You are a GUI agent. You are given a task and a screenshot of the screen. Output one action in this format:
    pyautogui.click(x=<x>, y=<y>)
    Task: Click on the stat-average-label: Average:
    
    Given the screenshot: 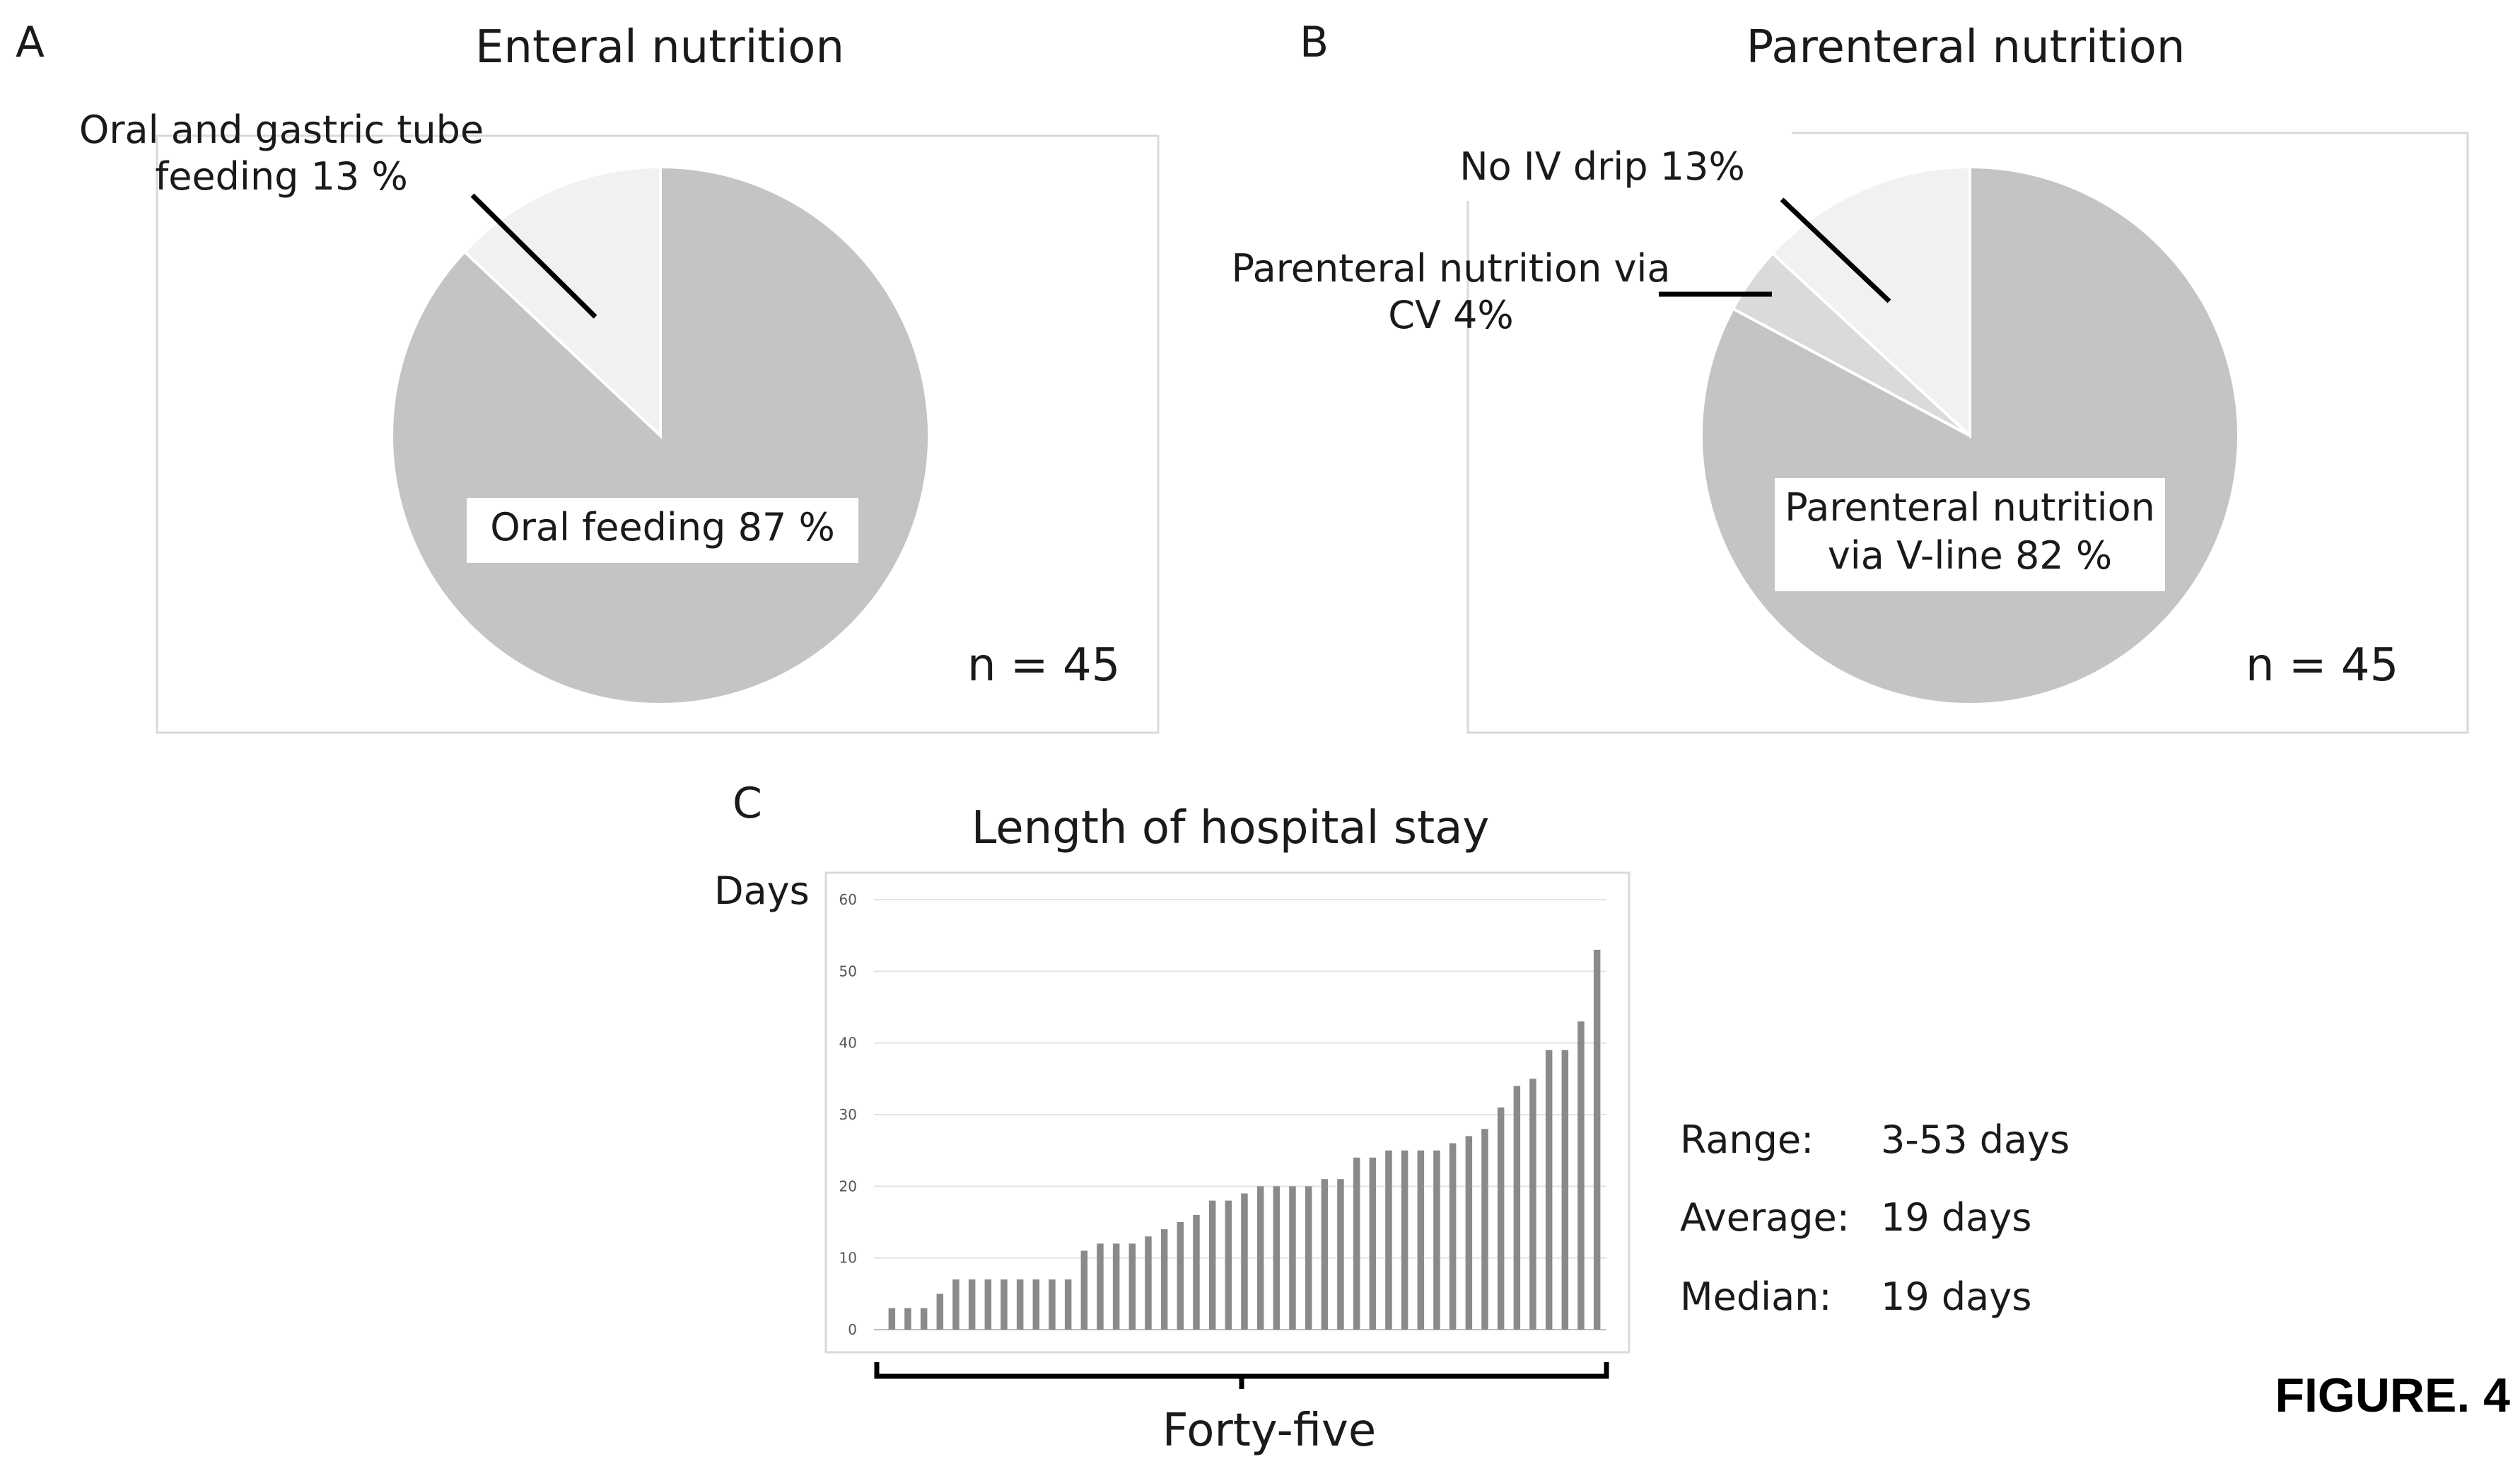 What is the action you would take?
    pyautogui.click(x=1765, y=1217)
    